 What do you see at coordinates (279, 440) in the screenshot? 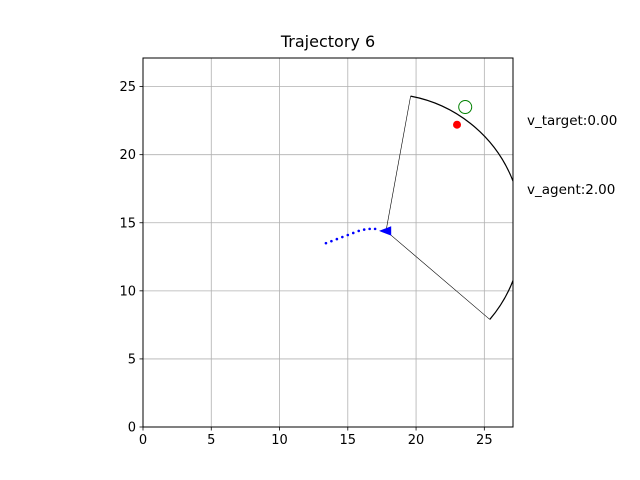
I see `x-tick-label: 10` at bounding box center [279, 440].